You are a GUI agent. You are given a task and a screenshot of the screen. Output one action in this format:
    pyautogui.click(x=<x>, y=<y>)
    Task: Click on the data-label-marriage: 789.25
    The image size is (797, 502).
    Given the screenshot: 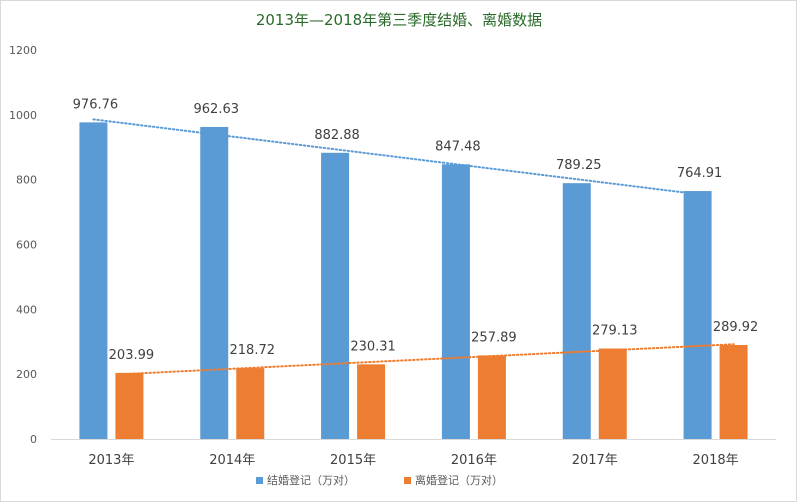 What is the action you would take?
    pyautogui.click(x=579, y=165)
    